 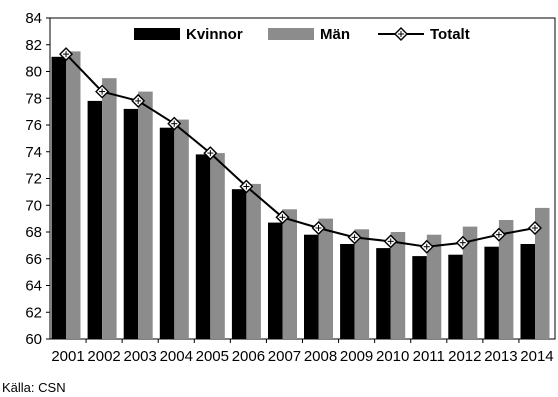 I want to click on point-totalt-2005, so click(x=210, y=153).